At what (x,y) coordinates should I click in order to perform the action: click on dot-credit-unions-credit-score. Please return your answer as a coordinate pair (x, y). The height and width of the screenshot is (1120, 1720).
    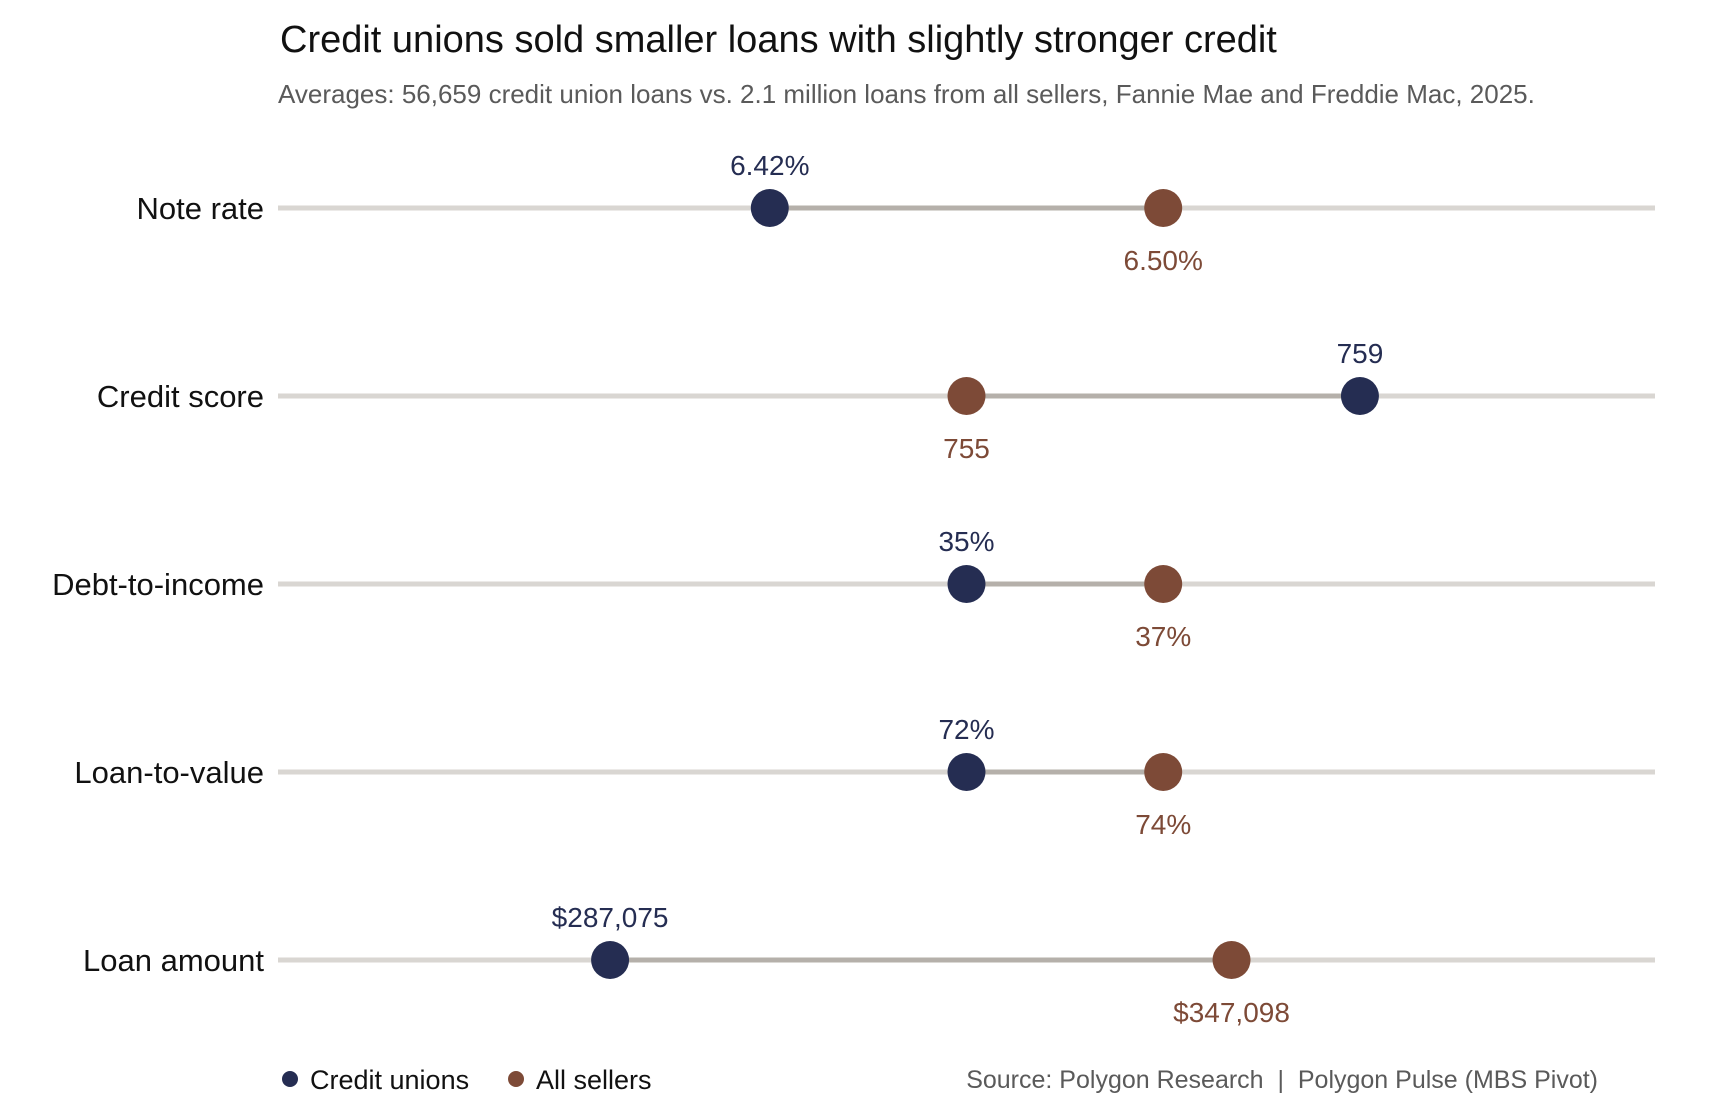
    Looking at the image, I should click on (1359, 396).